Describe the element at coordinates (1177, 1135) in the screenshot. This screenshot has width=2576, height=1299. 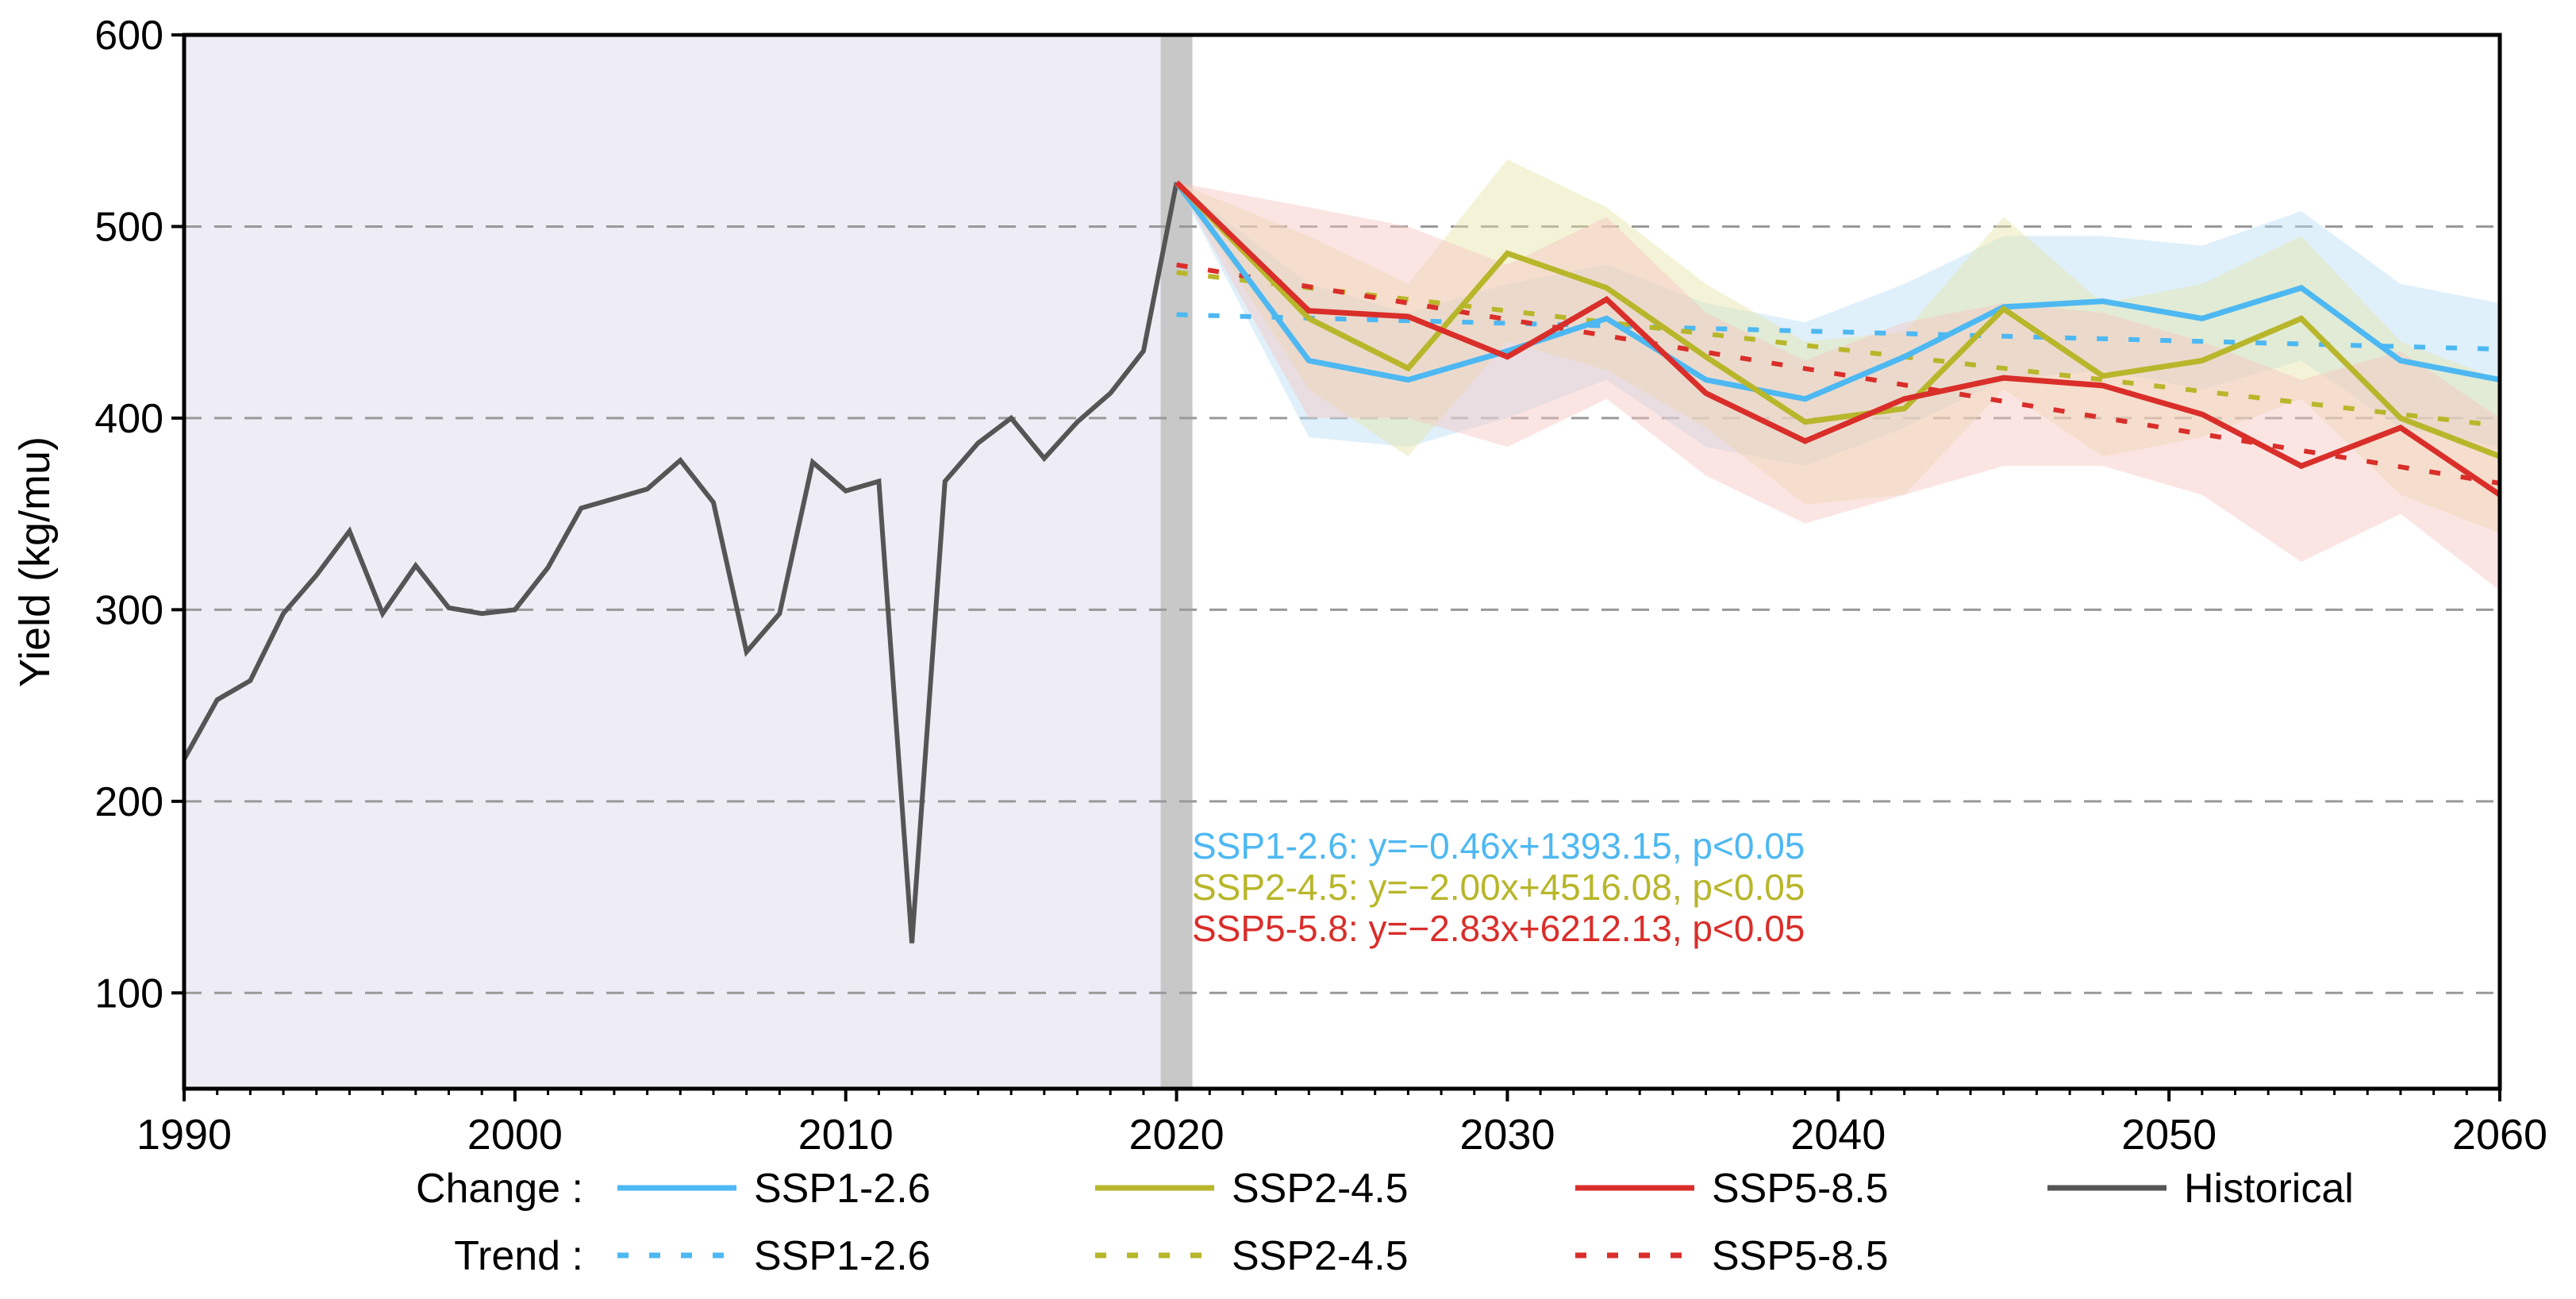
I see `x-tick-label-2020: 2020` at that location.